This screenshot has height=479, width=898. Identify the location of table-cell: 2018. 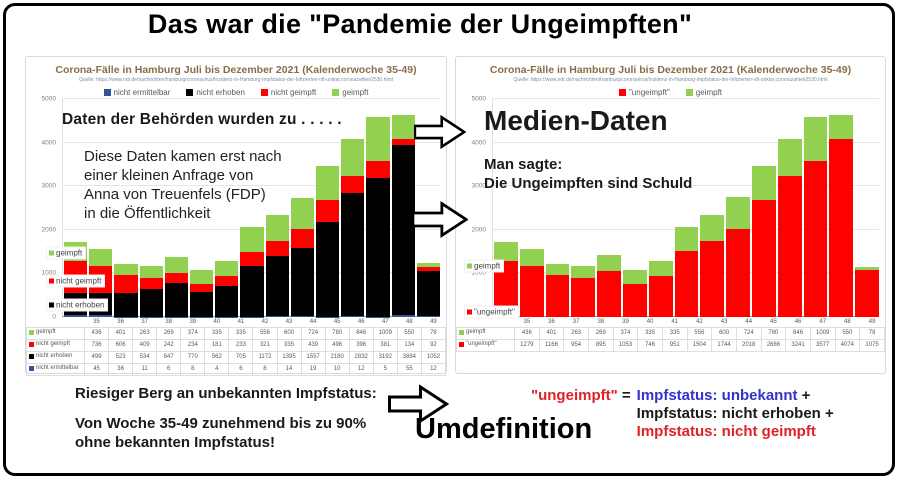
(748, 345).